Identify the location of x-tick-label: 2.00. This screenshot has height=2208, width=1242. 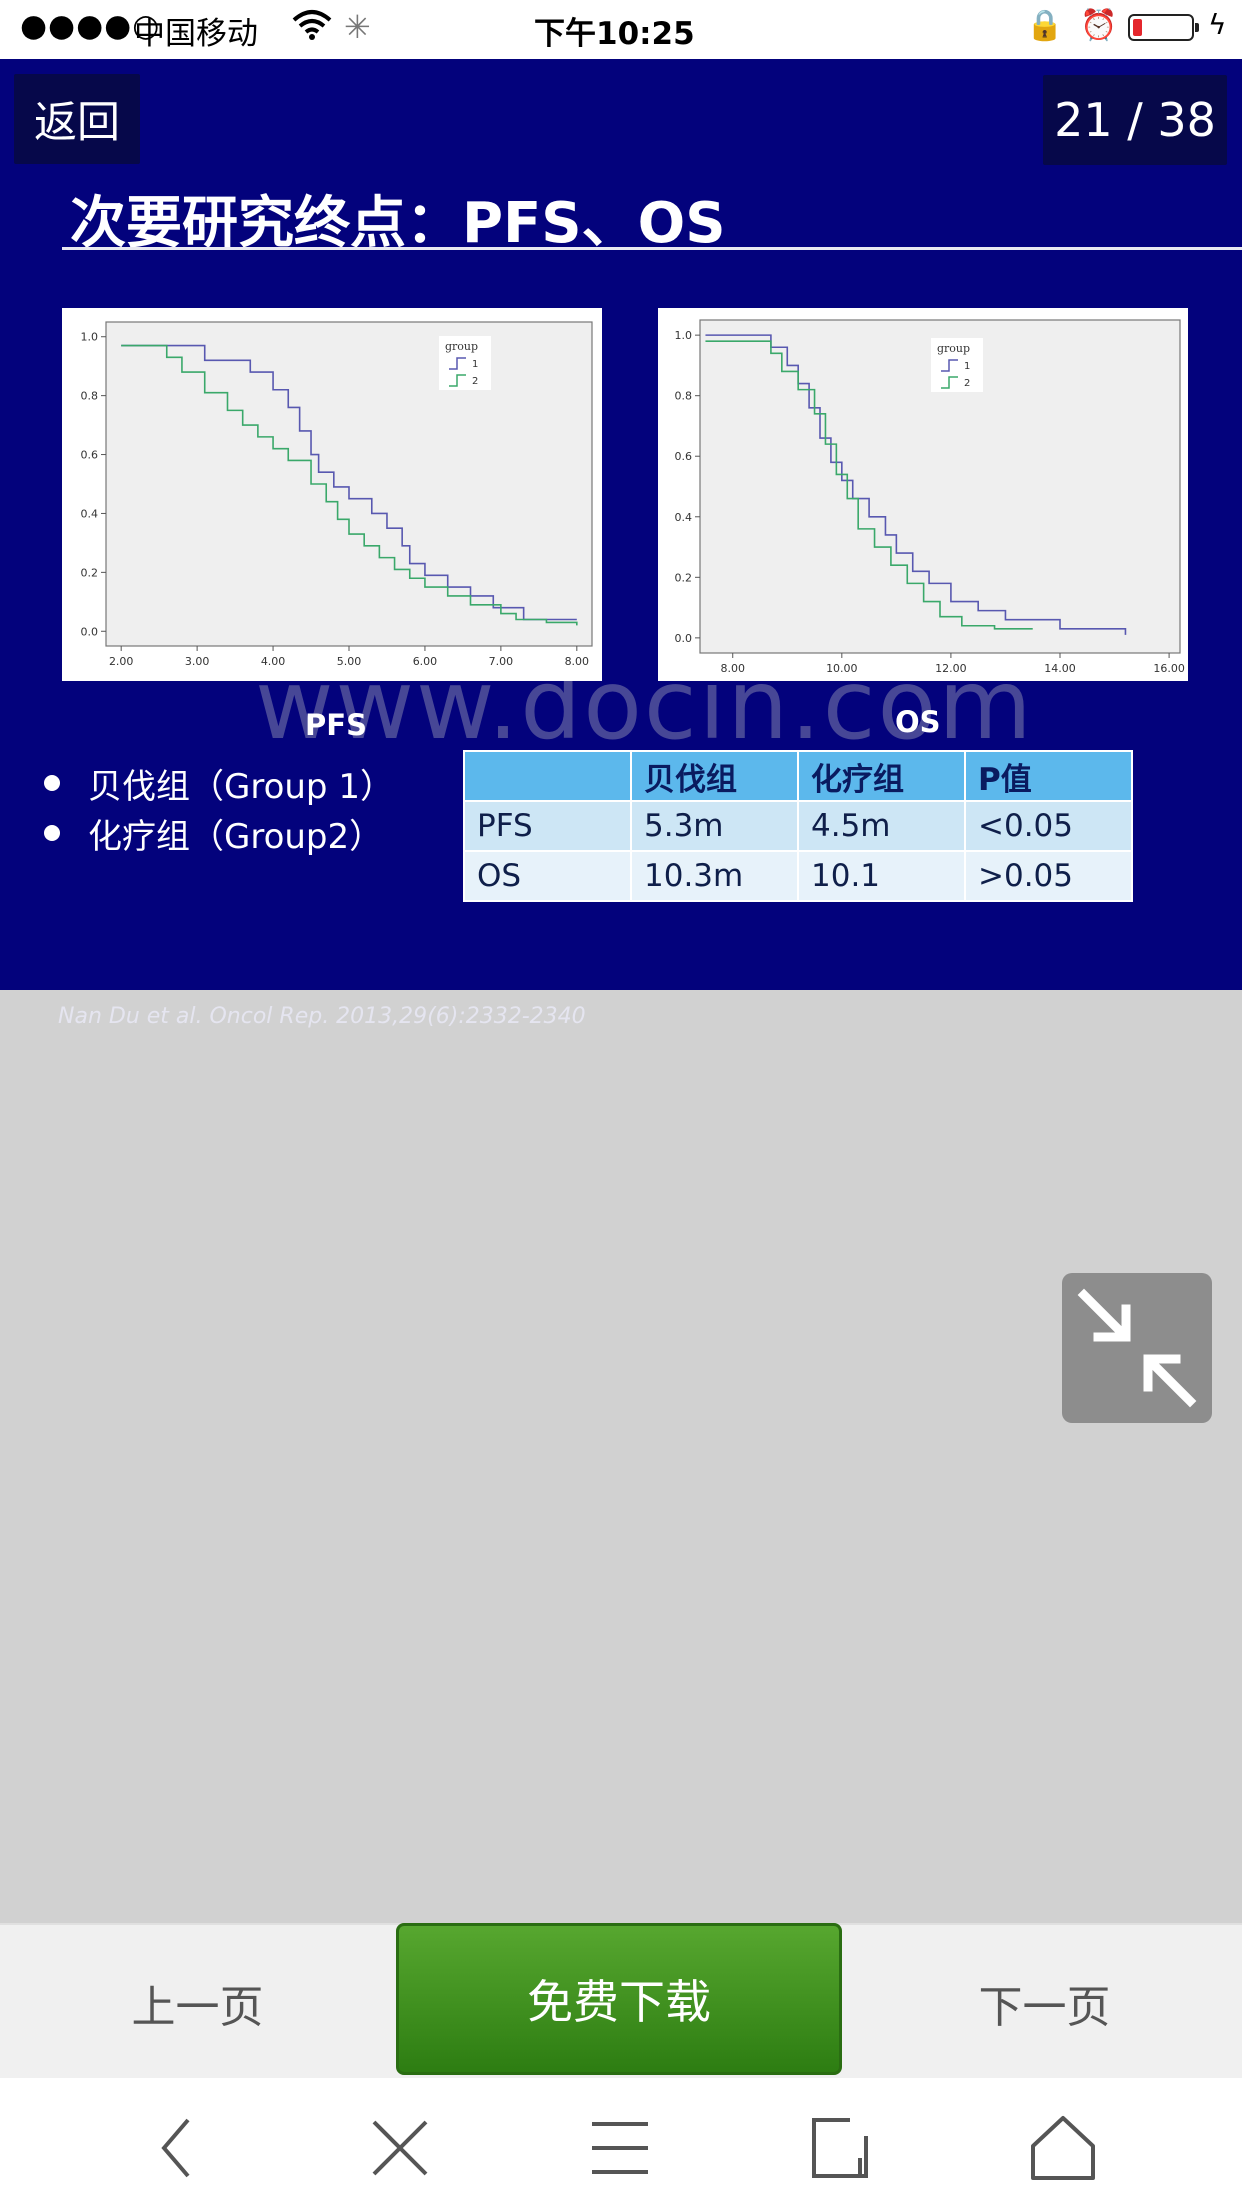
(121, 661).